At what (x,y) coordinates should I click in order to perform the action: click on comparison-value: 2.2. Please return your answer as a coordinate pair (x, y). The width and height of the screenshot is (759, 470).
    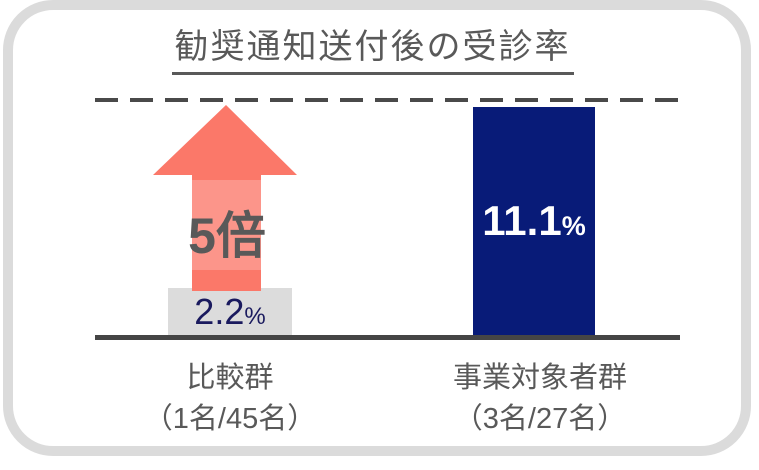
    Looking at the image, I should click on (219, 311).